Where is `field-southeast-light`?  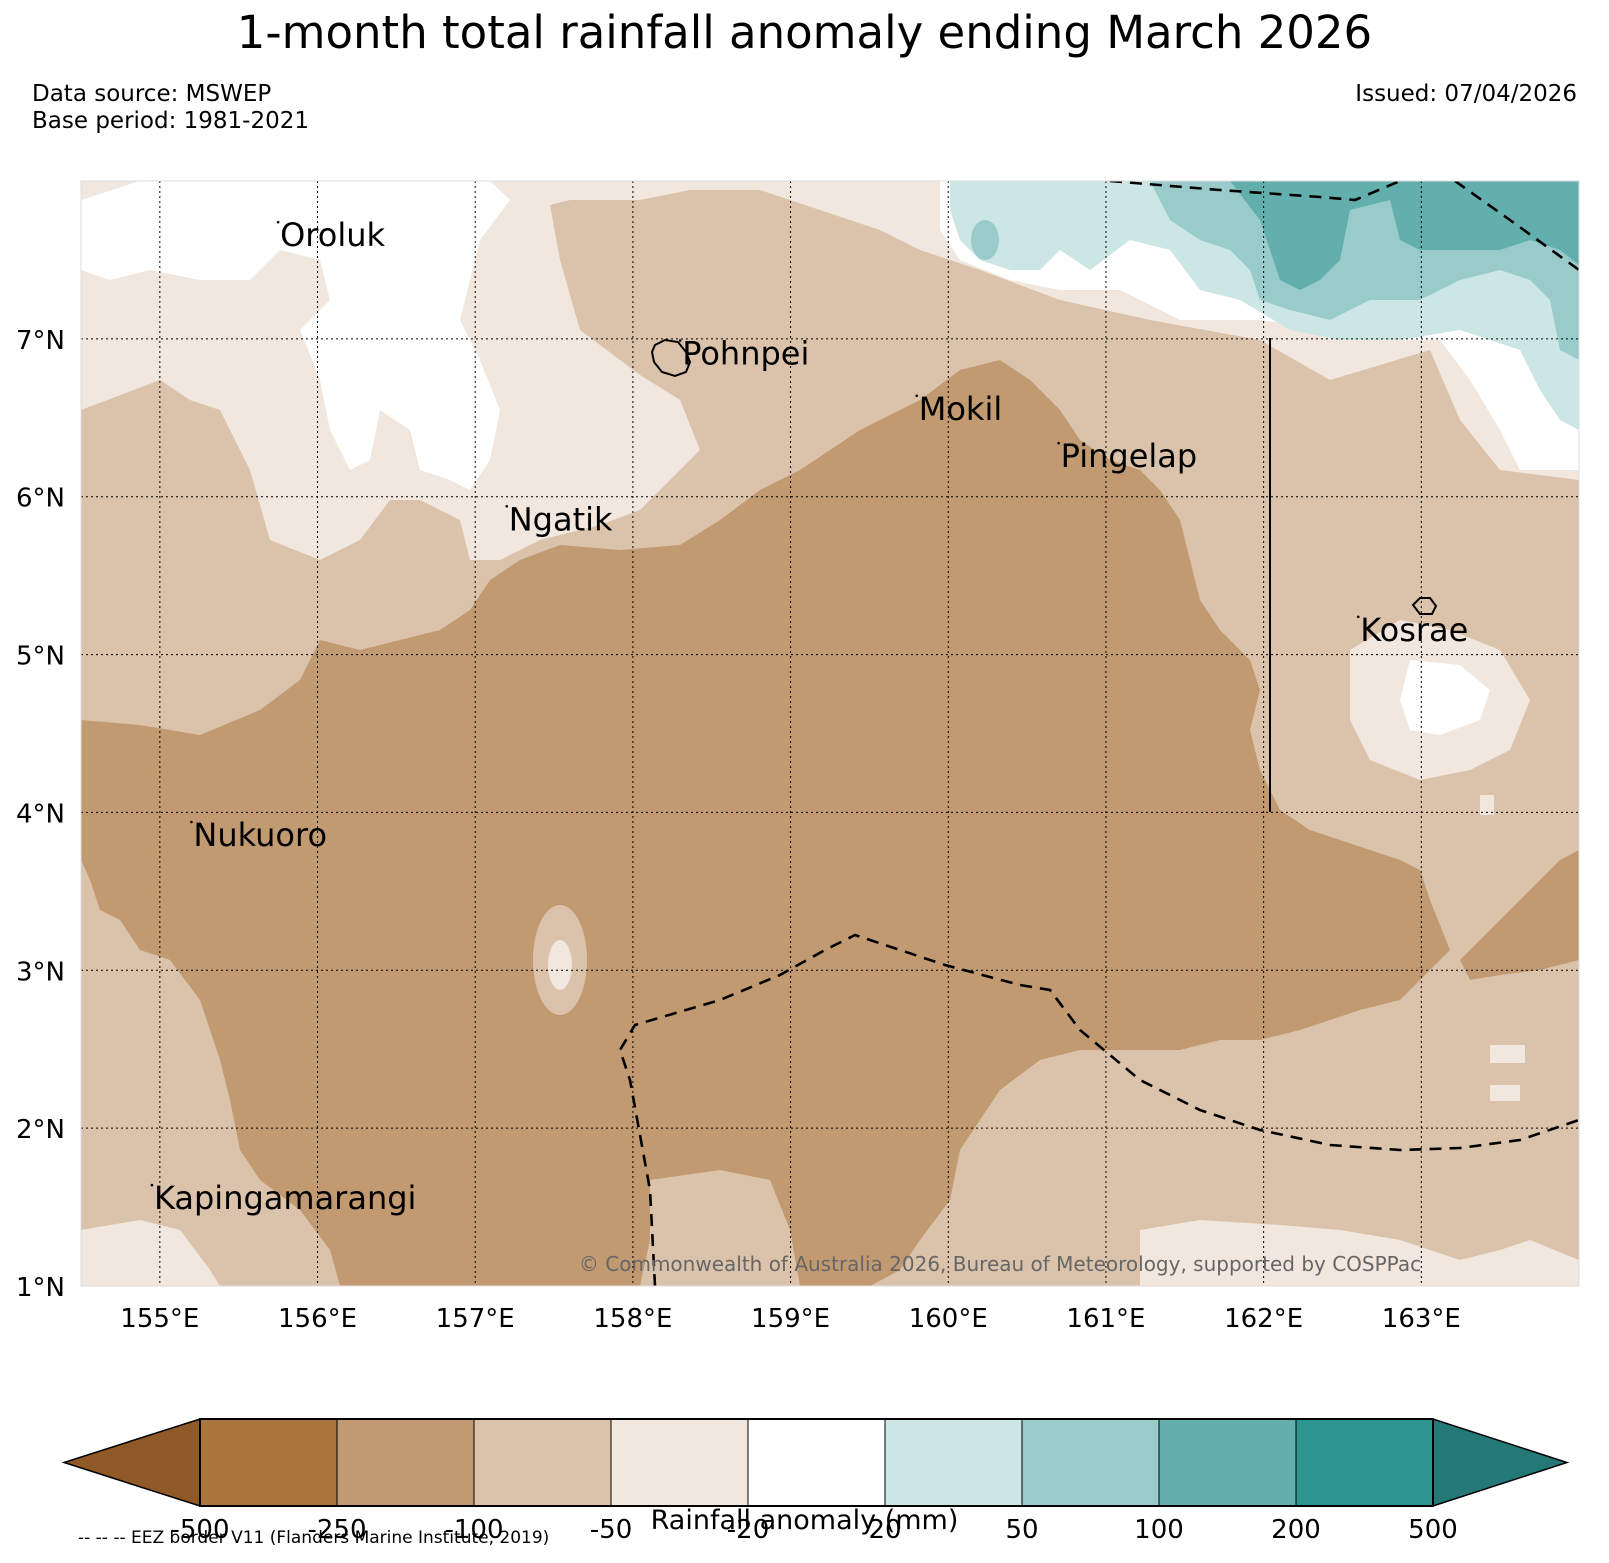 field-southeast-light is located at coordinates (1359, 1253).